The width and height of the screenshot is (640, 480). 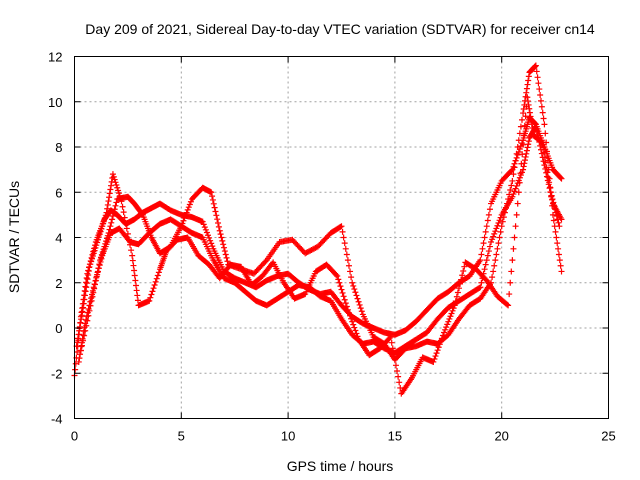 I want to click on y-tick-label: 2, so click(x=58, y=283).